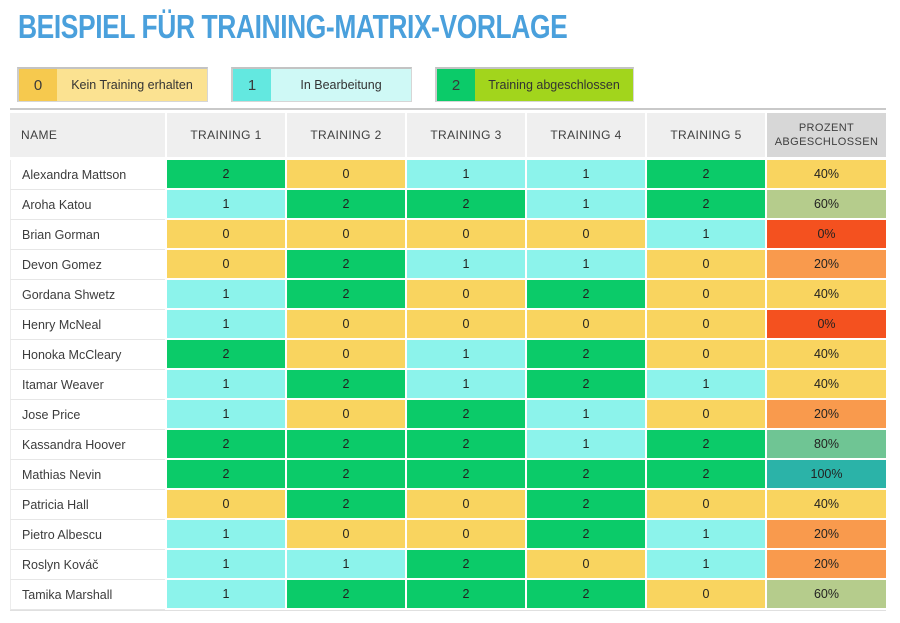  Describe the element at coordinates (466, 136) in the screenshot. I see `column-header-training-3: TRAINING 3` at that location.